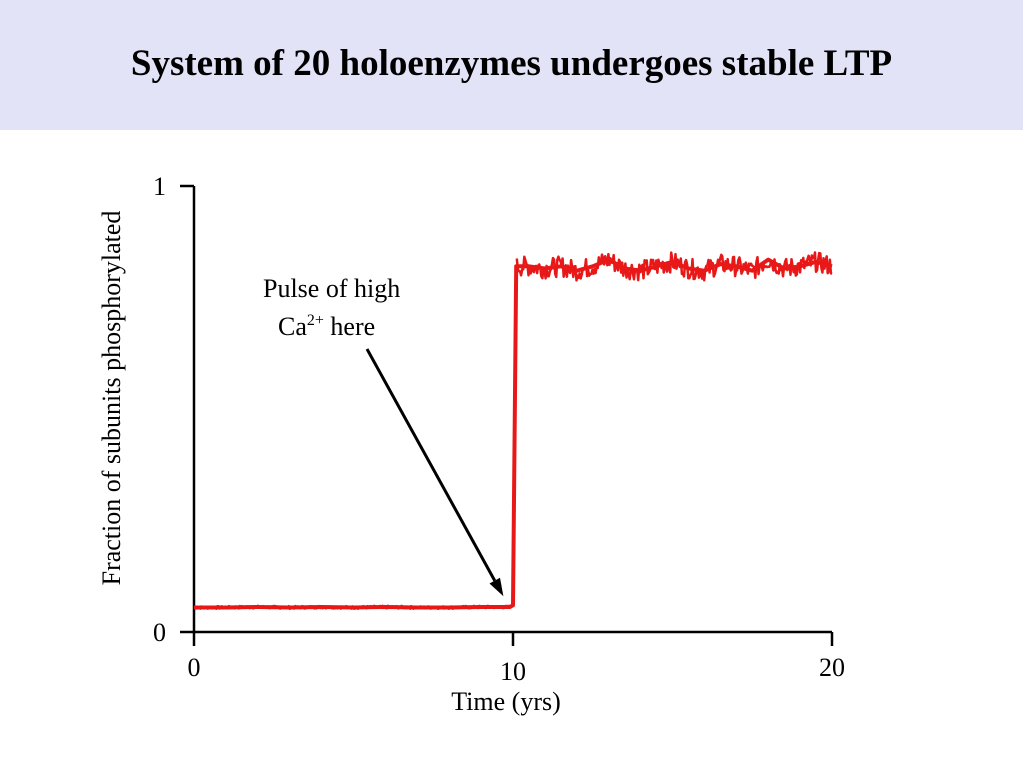  I want to click on x-tick-label: 0, so click(194, 667).